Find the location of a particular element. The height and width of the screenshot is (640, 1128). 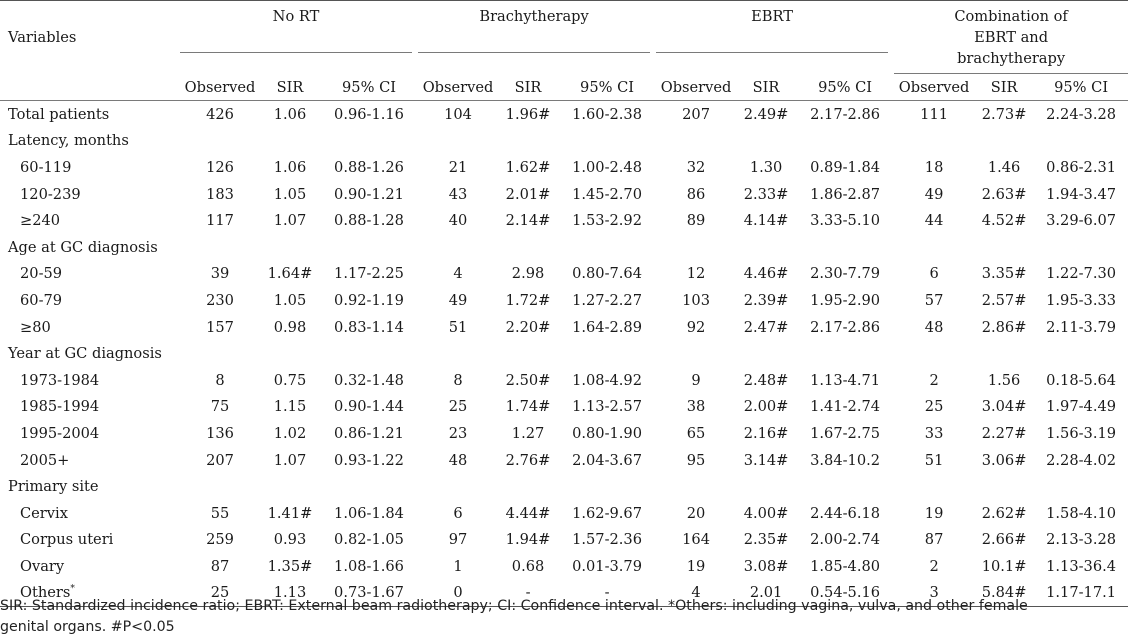

row-label: ≥240 is located at coordinates (90, 220).